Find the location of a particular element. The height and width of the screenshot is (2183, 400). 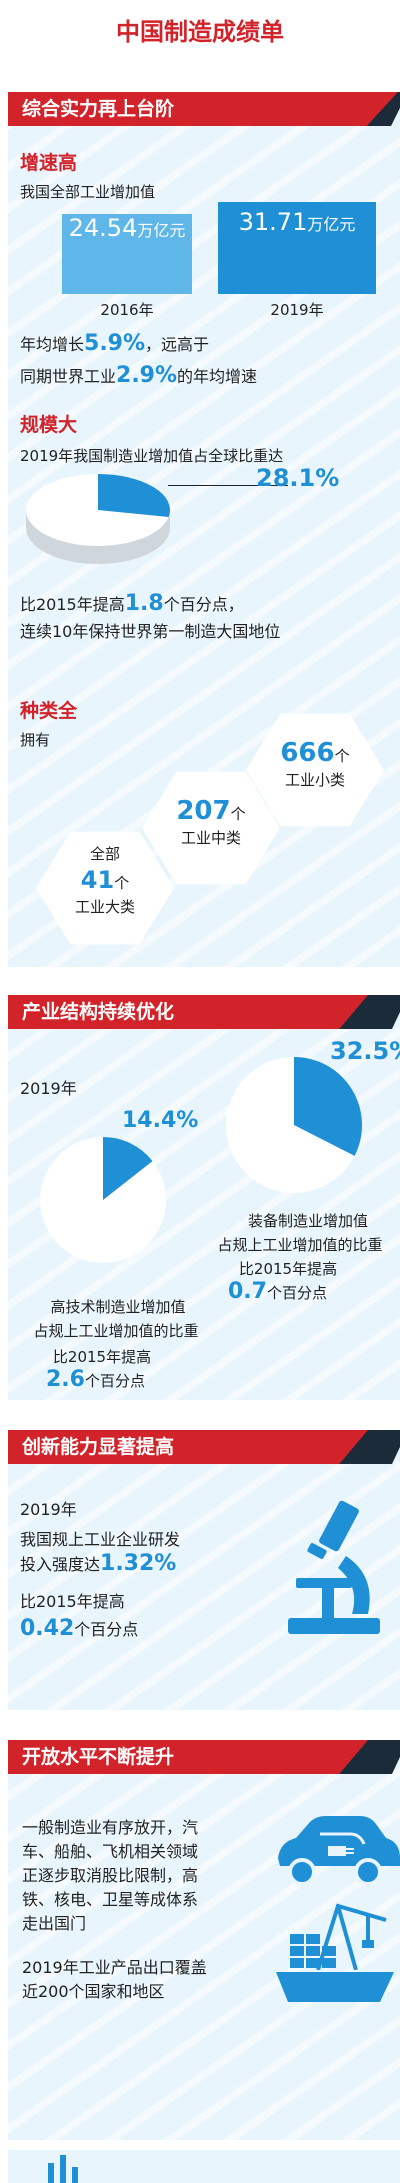

equip-share: 32.5% is located at coordinates (365, 1051).